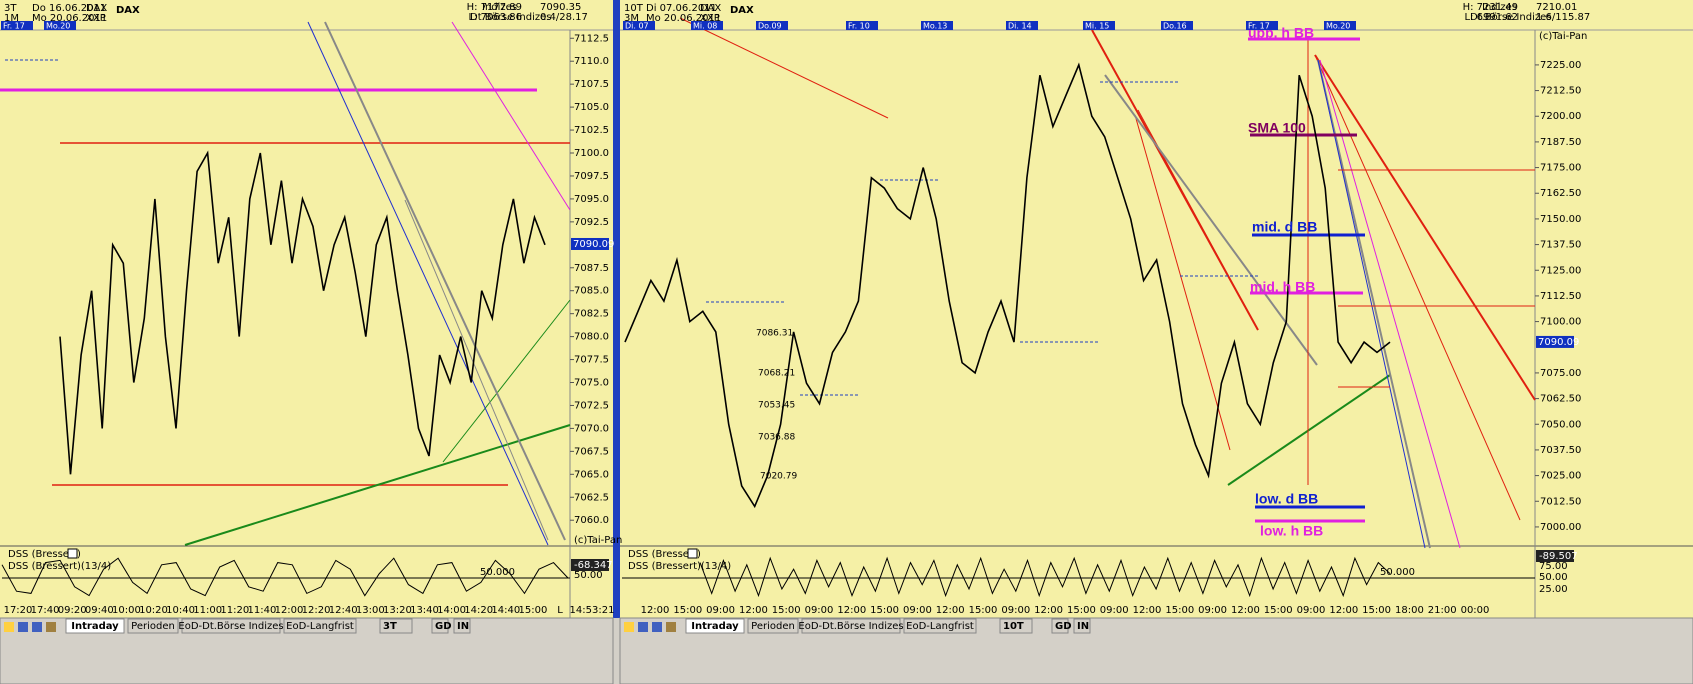  I want to click on annotation: mid. h BB, so click(1282, 287).